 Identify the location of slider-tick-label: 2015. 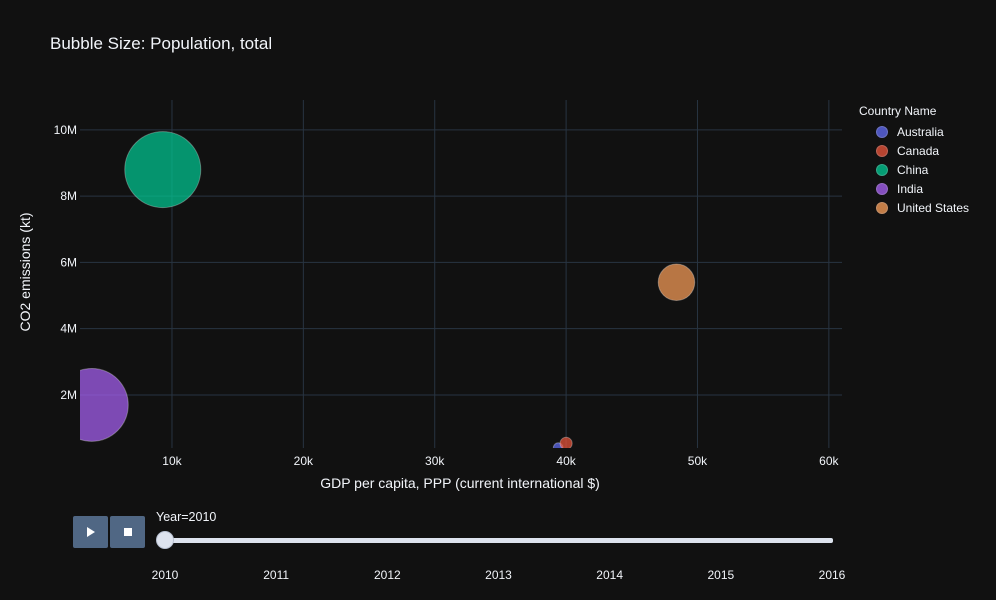
(721, 575).